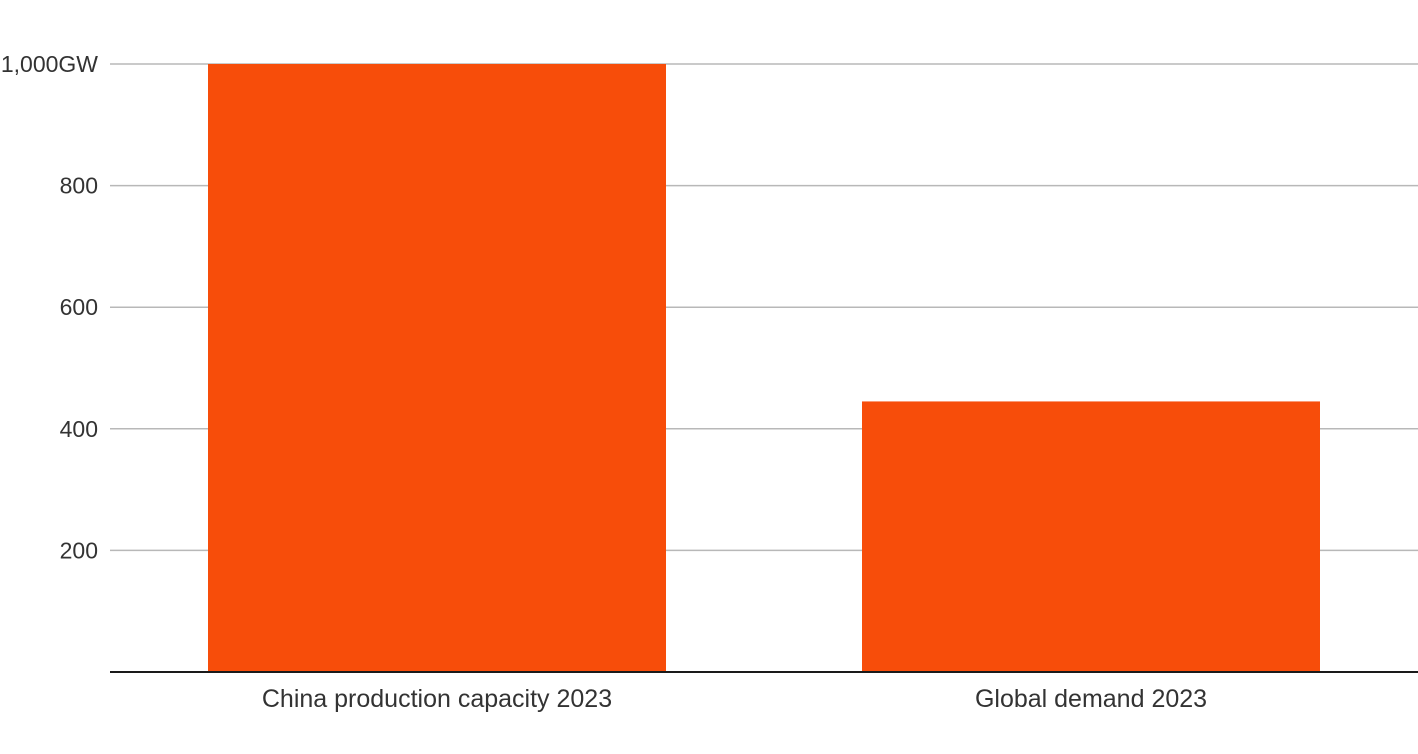 Image resolution: width=1418 pixels, height=754 pixels. I want to click on y-tick-label-1000: 1,000GW, so click(49, 64).